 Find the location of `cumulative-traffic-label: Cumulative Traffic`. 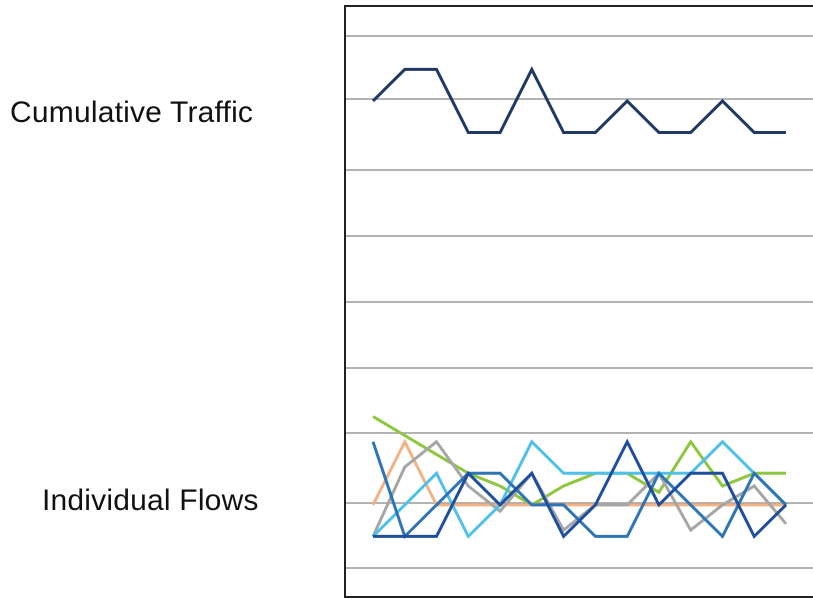

cumulative-traffic-label: Cumulative Traffic is located at coordinates (132, 112).